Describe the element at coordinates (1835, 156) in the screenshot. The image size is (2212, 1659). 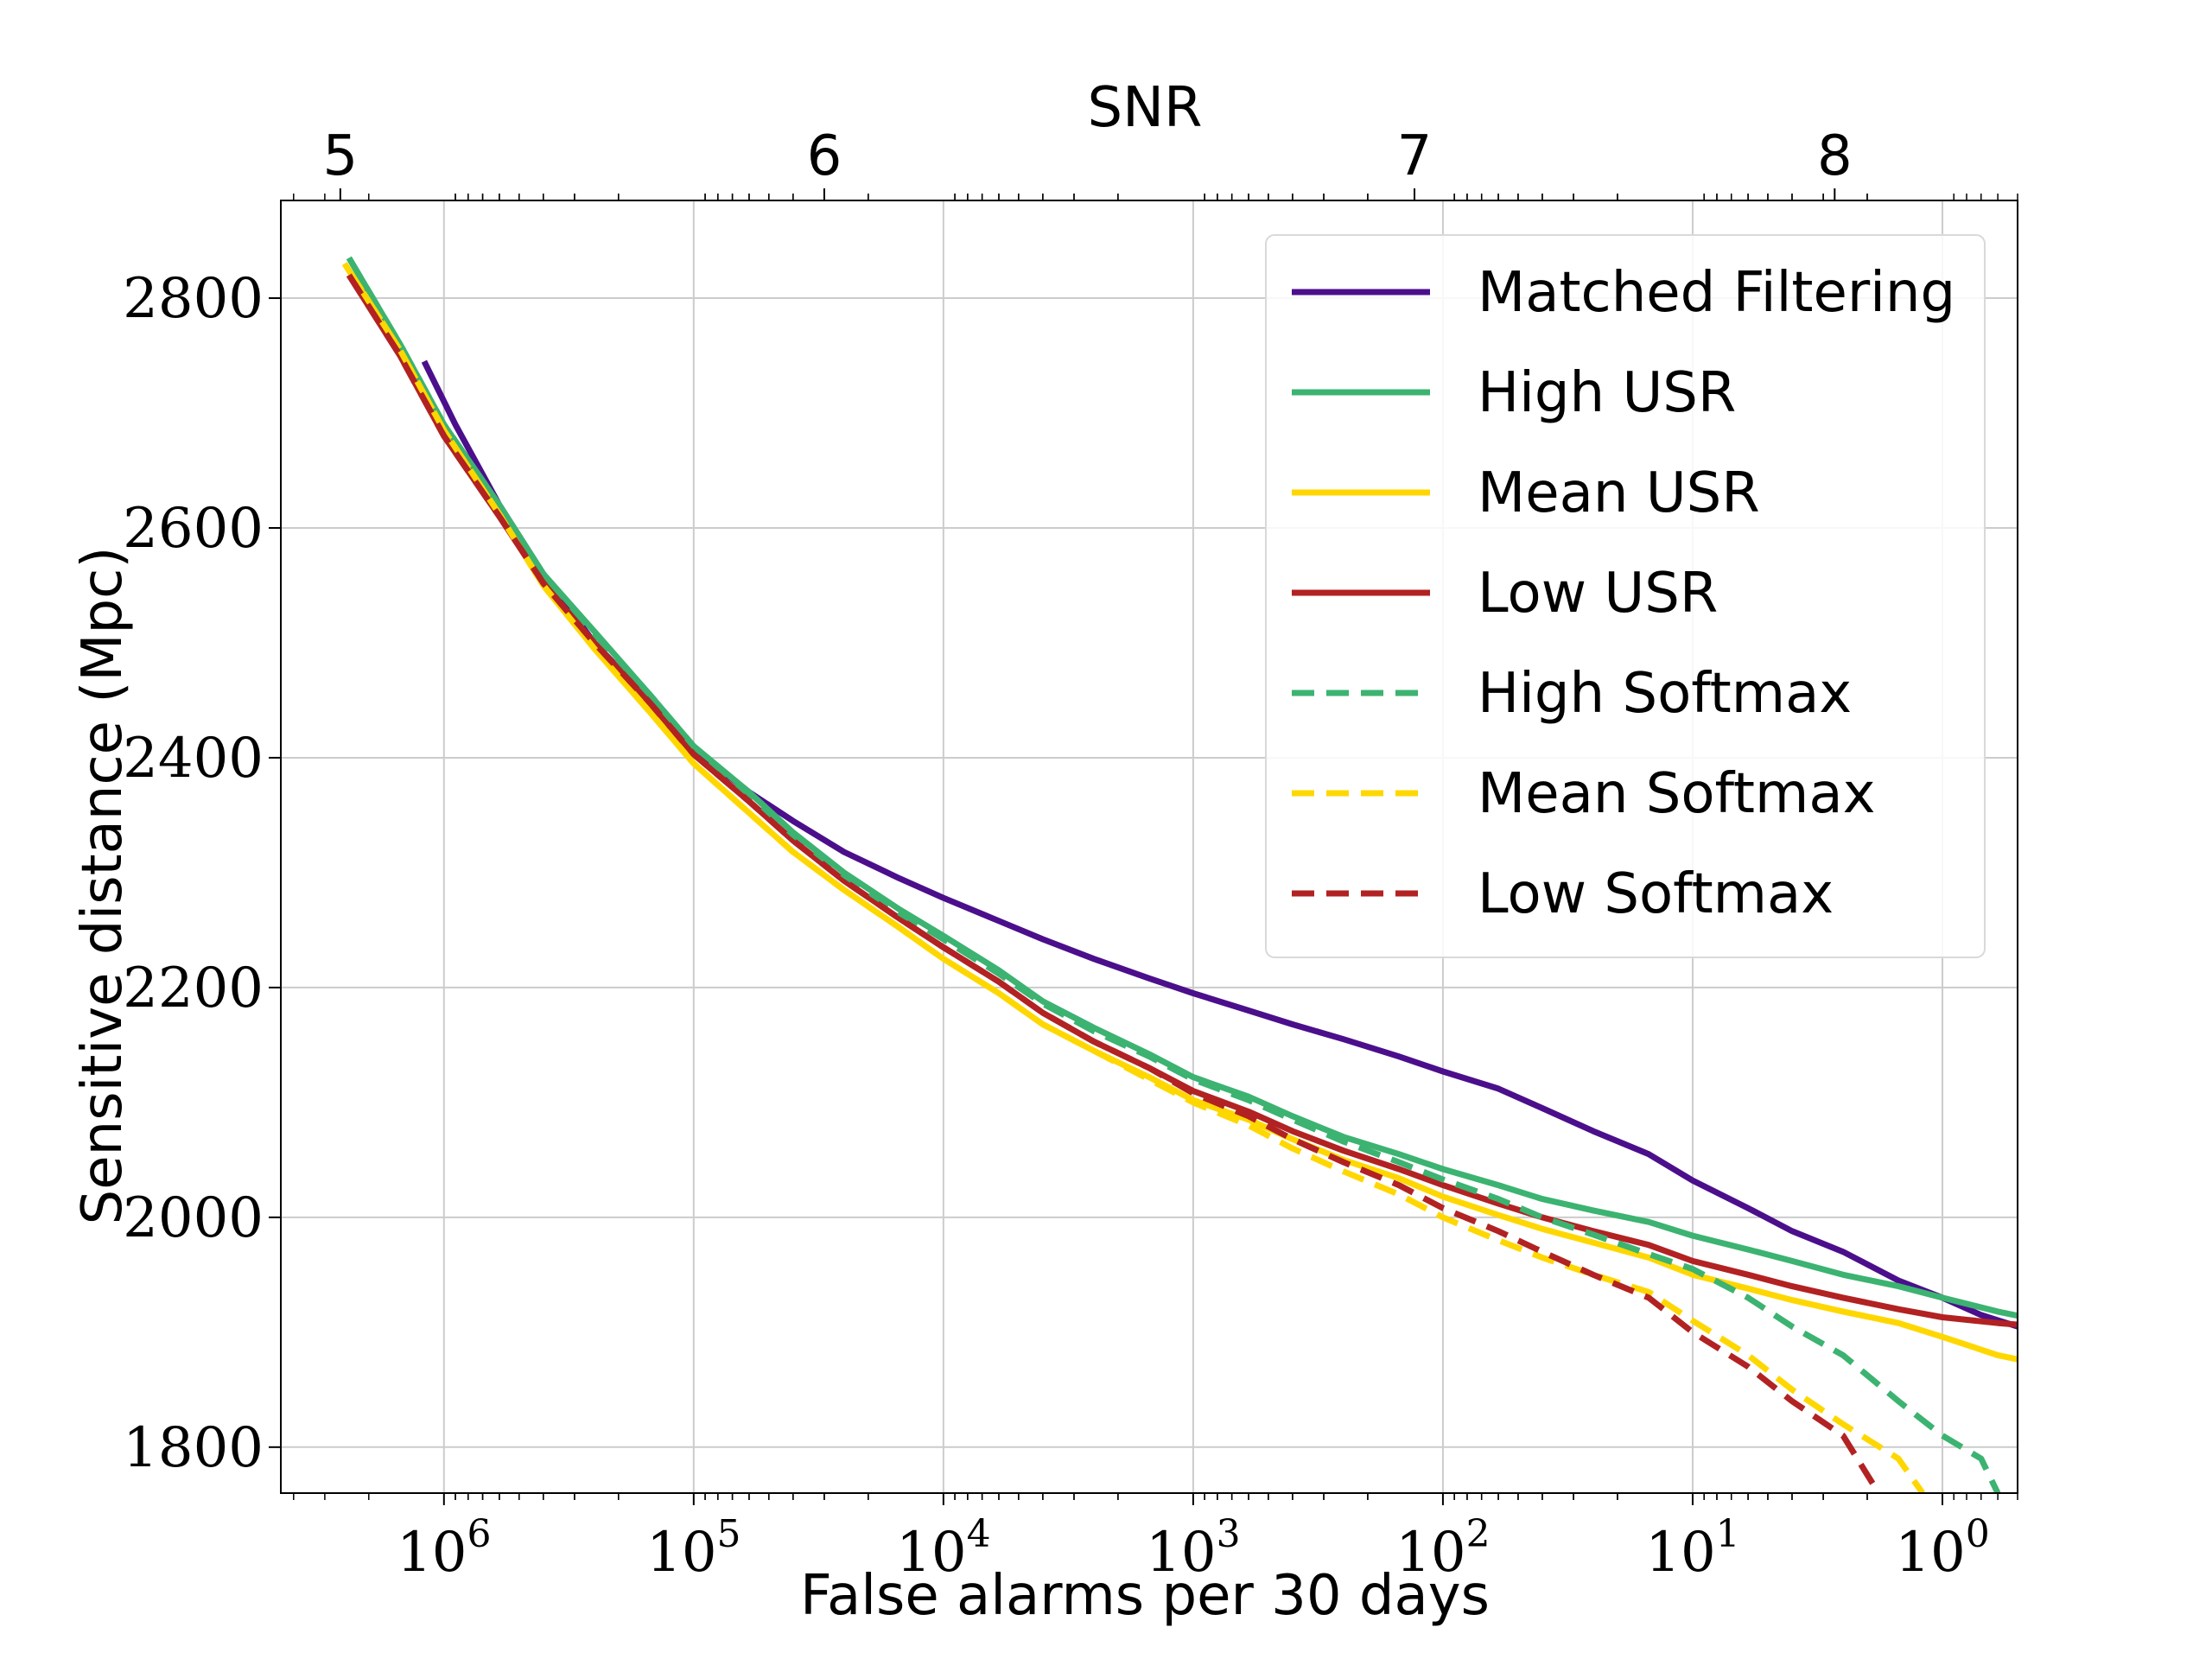
I see `top-tick-label: 8` at that location.